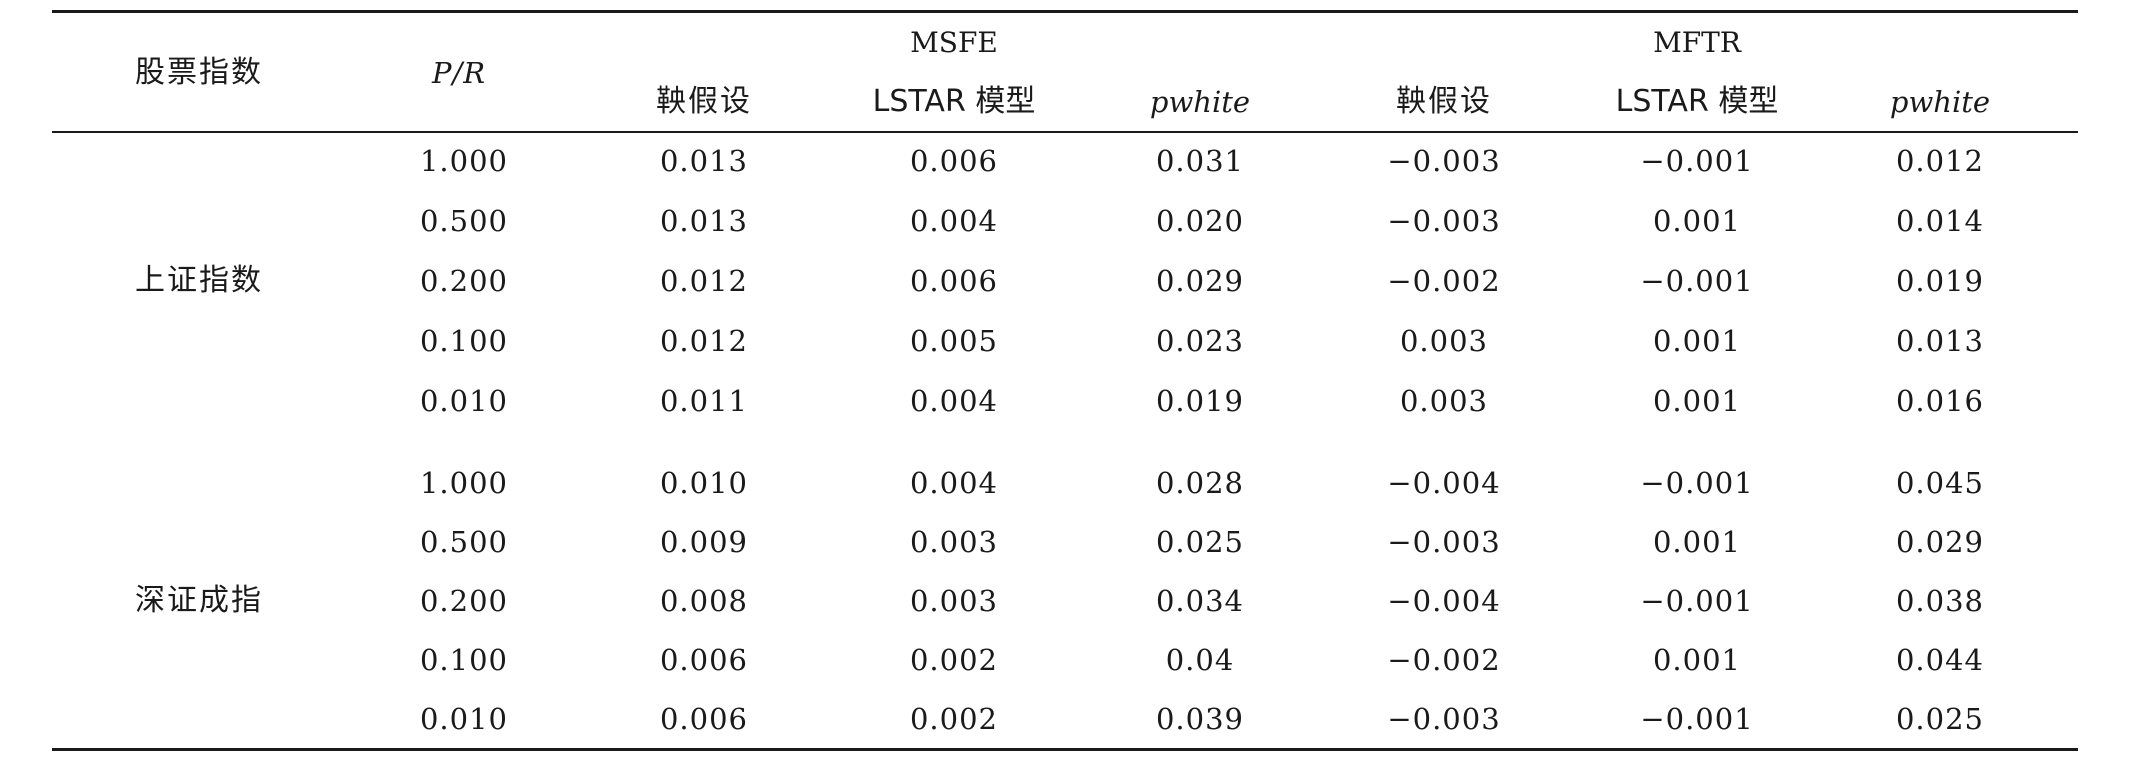  What do you see at coordinates (1940, 161) in the screenshot?
I see `cell-mftr-pwhite: 0.012` at bounding box center [1940, 161].